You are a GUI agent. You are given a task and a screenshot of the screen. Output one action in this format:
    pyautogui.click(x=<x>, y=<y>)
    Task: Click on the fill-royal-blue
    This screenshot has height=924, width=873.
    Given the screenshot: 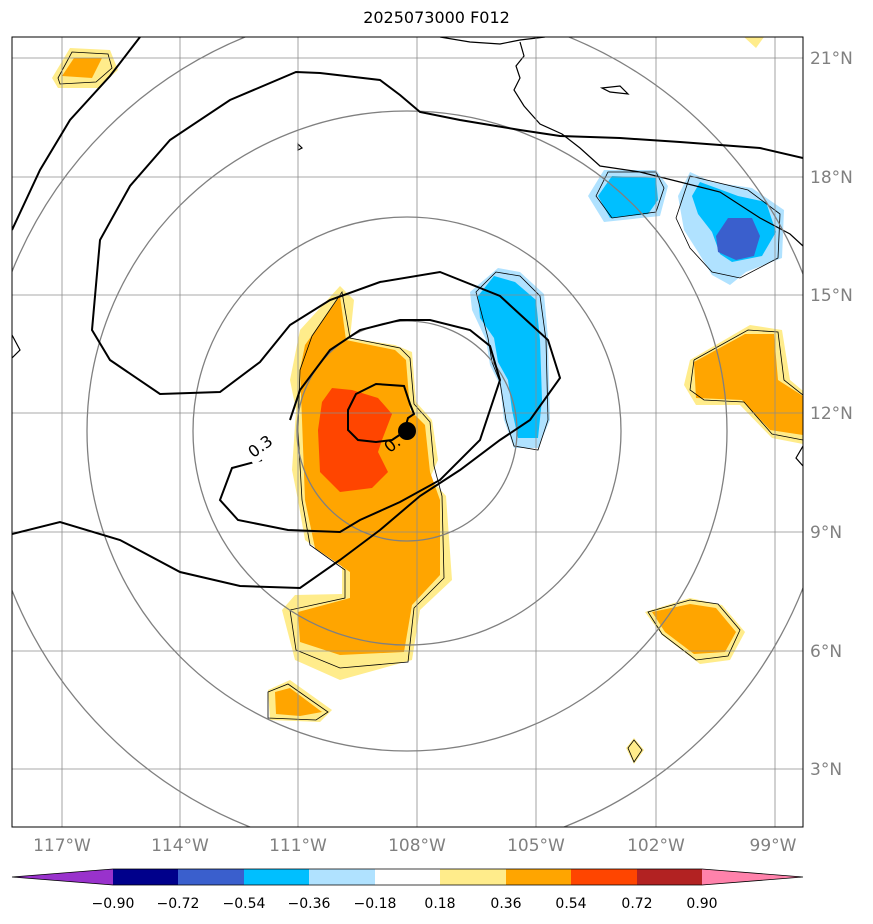 What is the action you would take?
    pyautogui.click(x=738, y=239)
    